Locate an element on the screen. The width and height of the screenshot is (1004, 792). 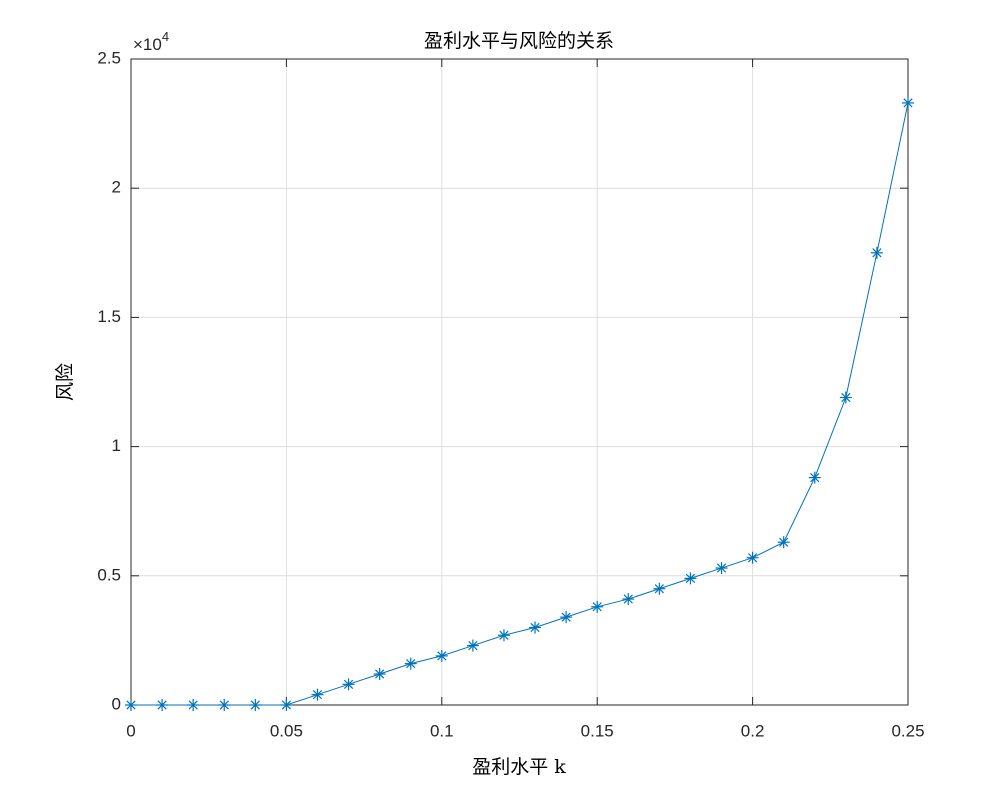
y-axis-label: 风险 is located at coordinates (65, 382).